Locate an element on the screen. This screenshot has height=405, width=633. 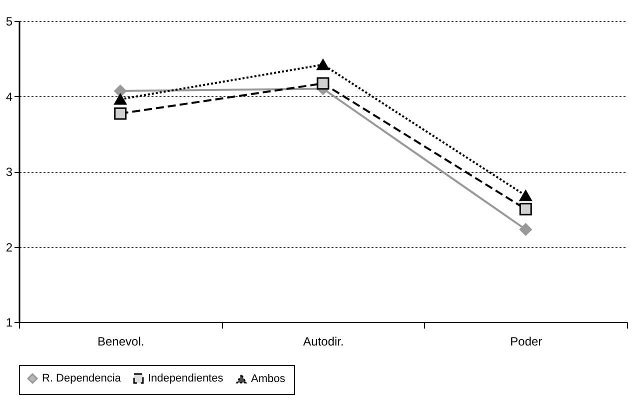
y-tick-label: 2 is located at coordinates (9, 247).